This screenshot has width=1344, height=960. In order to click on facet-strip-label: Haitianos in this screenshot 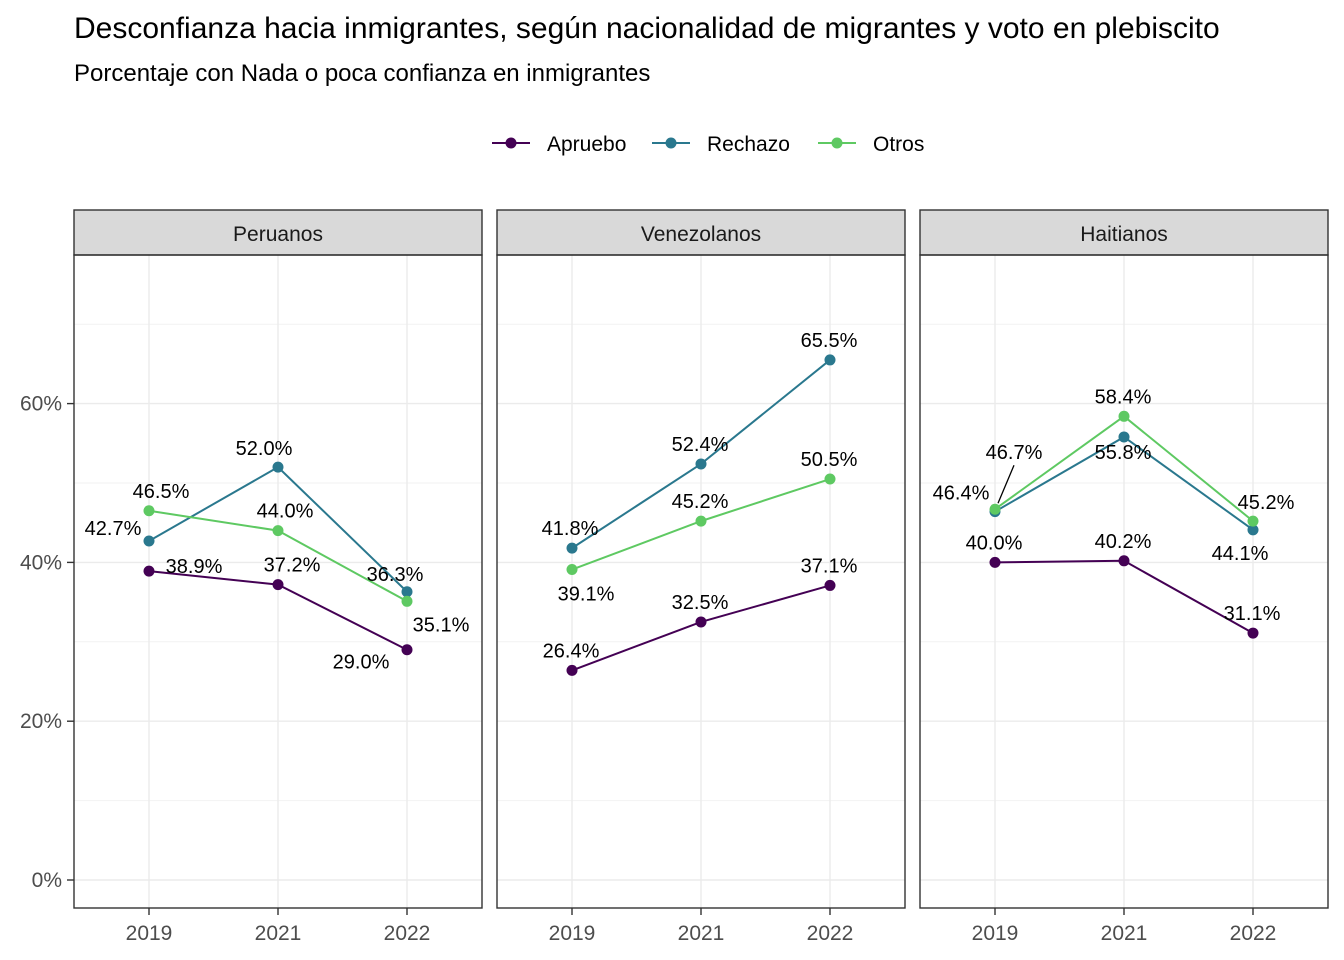, I will do `click(1124, 234)`.